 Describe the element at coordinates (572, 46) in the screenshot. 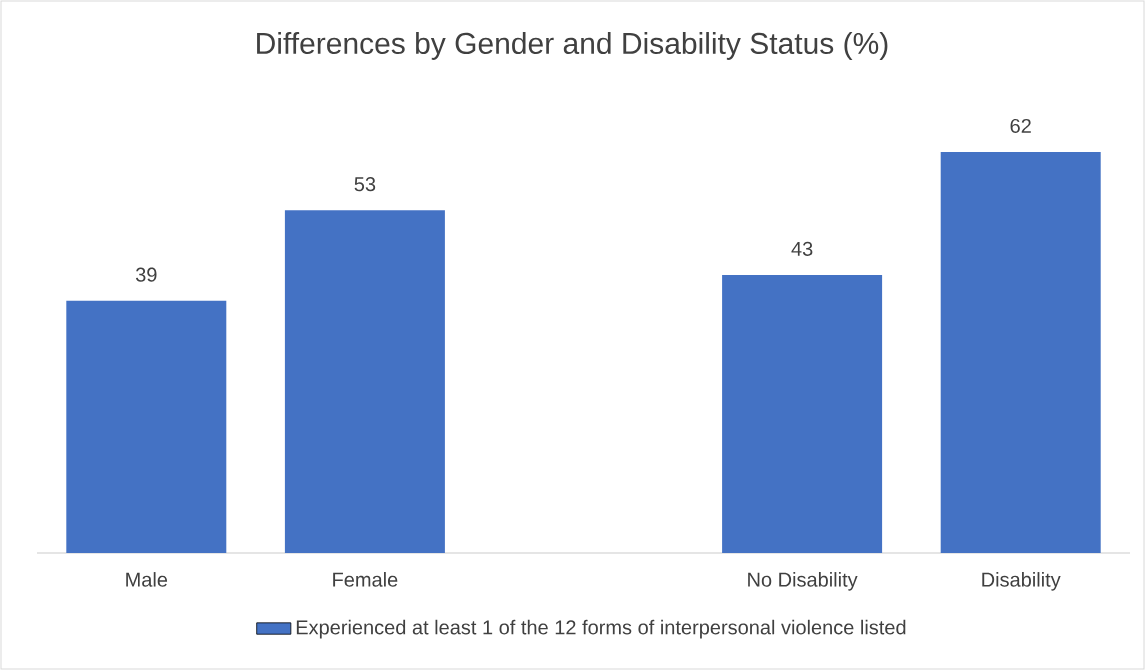

I see `chart-title: Differences by Gender and Disability Status (%)` at that location.